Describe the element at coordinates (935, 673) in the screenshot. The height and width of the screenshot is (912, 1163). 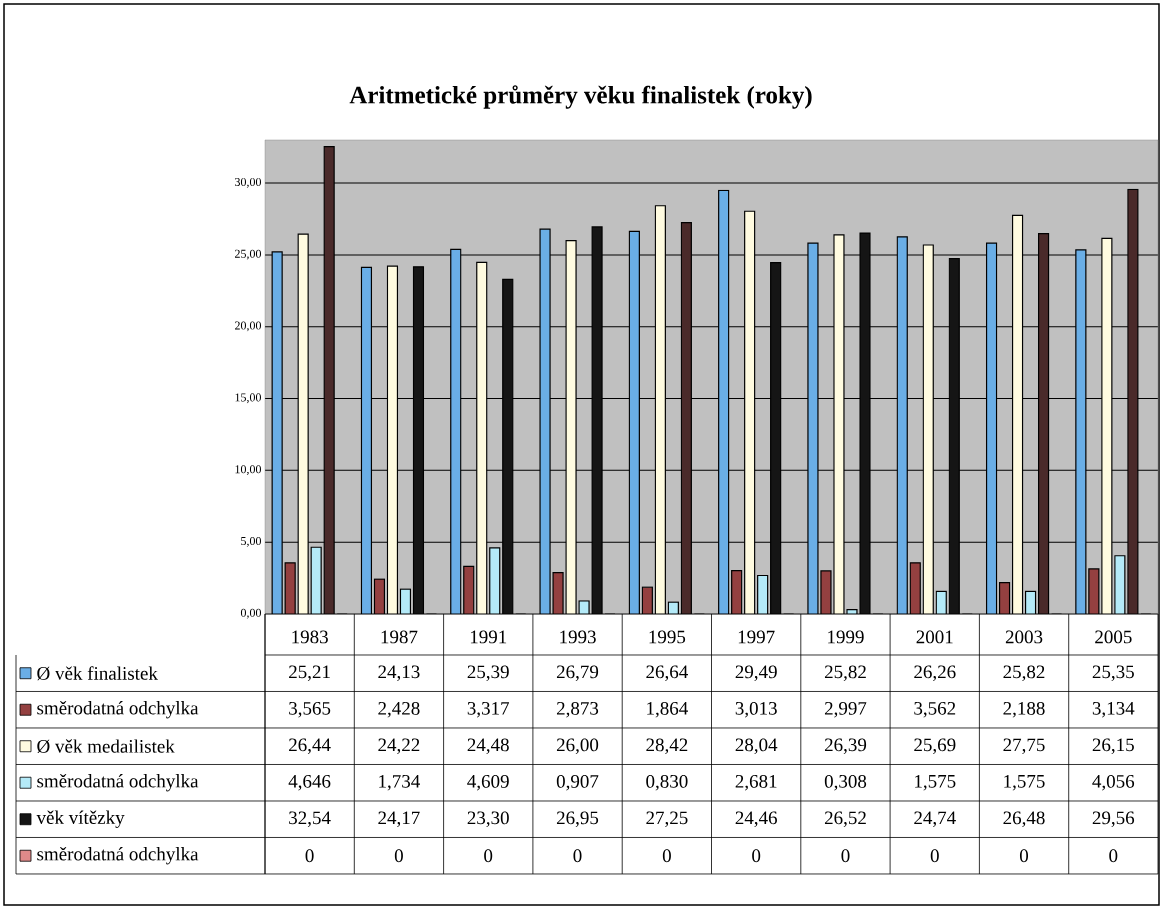
I see `data-label: 26,26` at that location.